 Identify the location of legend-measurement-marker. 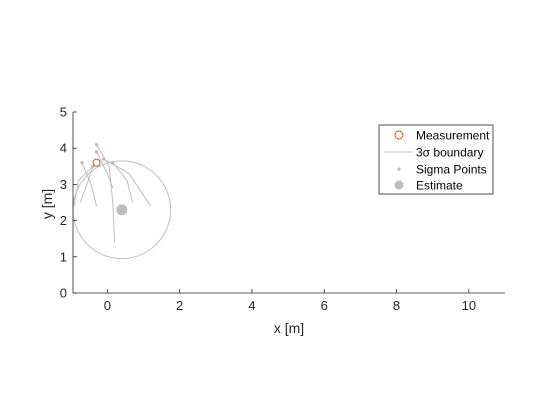
(399, 135).